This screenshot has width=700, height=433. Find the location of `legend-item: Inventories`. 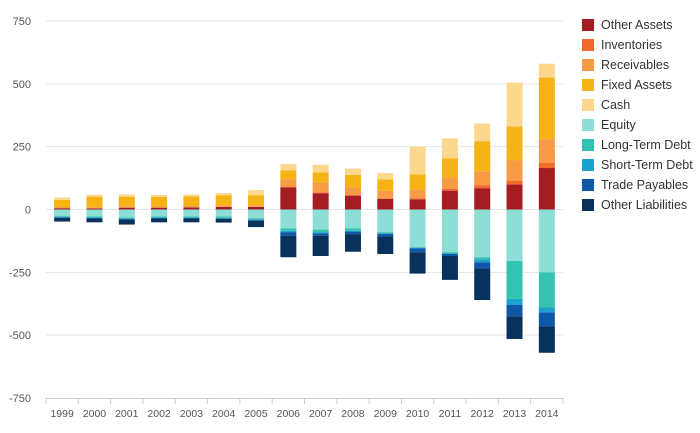

legend-item: Inventories is located at coordinates (637, 45).